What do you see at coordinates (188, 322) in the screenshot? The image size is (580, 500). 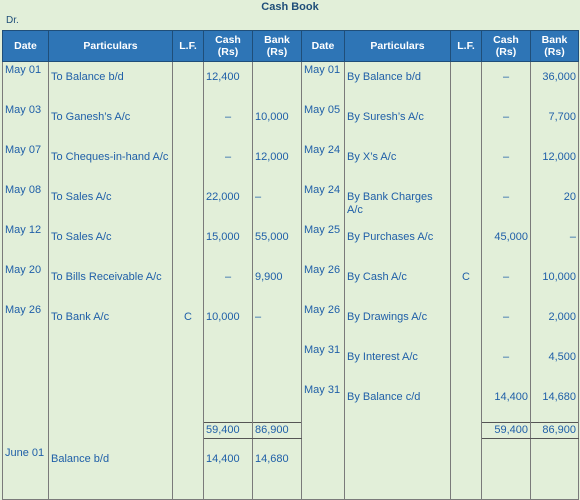 I see `debit-lf: C` at bounding box center [188, 322].